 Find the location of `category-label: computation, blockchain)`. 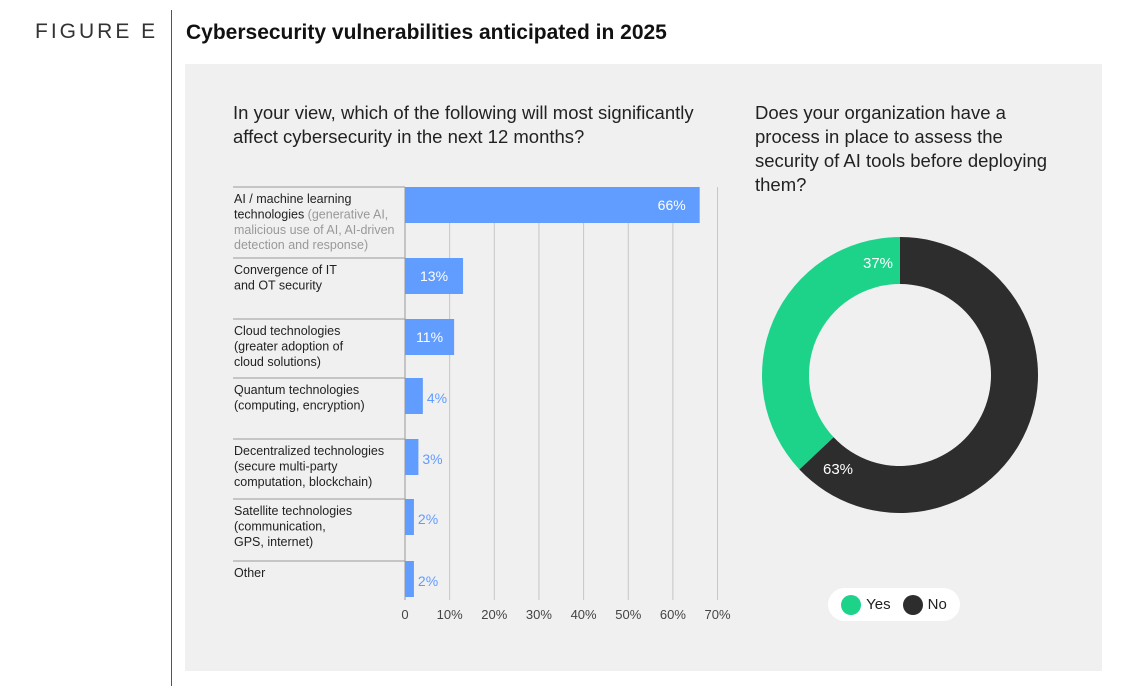

category-label: computation, blockchain) is located at coordinates (303, 482).